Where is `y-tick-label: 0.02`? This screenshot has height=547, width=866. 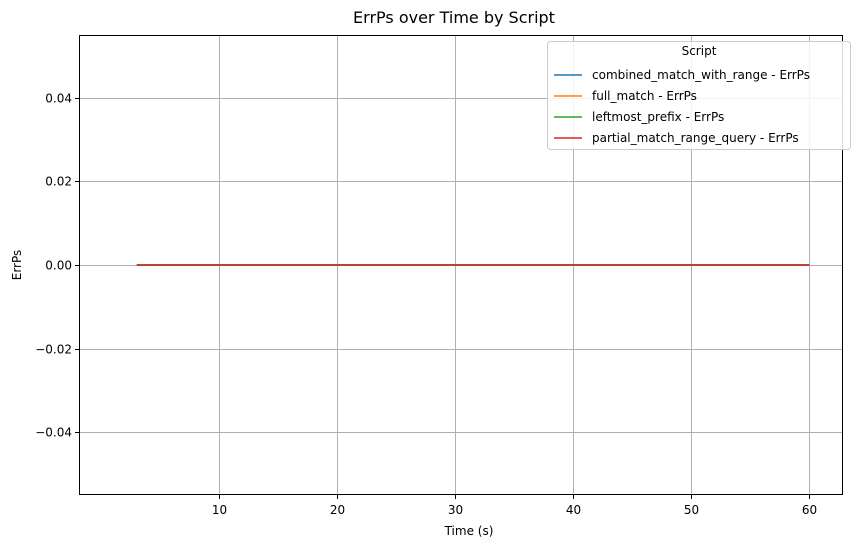 y-tick-label: 0.02 is located at coordinates (58, 182).